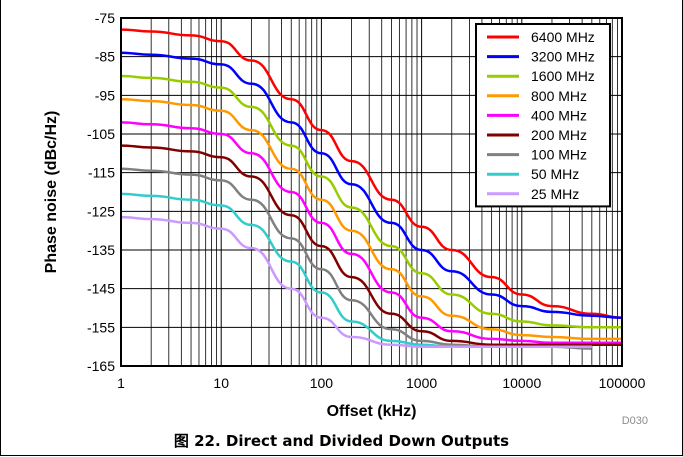  Describe the element at coordinates (555, 174) in the screenshot. I see `legend-label: 50 MHz` at that location.